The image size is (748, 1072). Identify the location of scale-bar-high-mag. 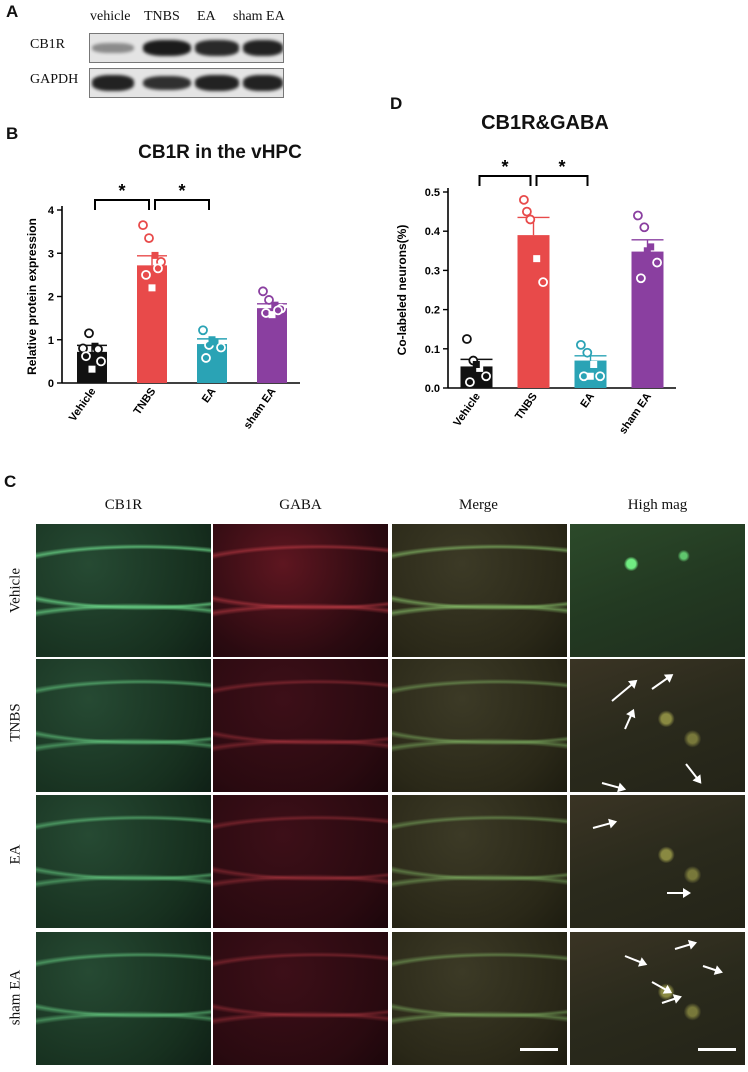
(717, 1049).